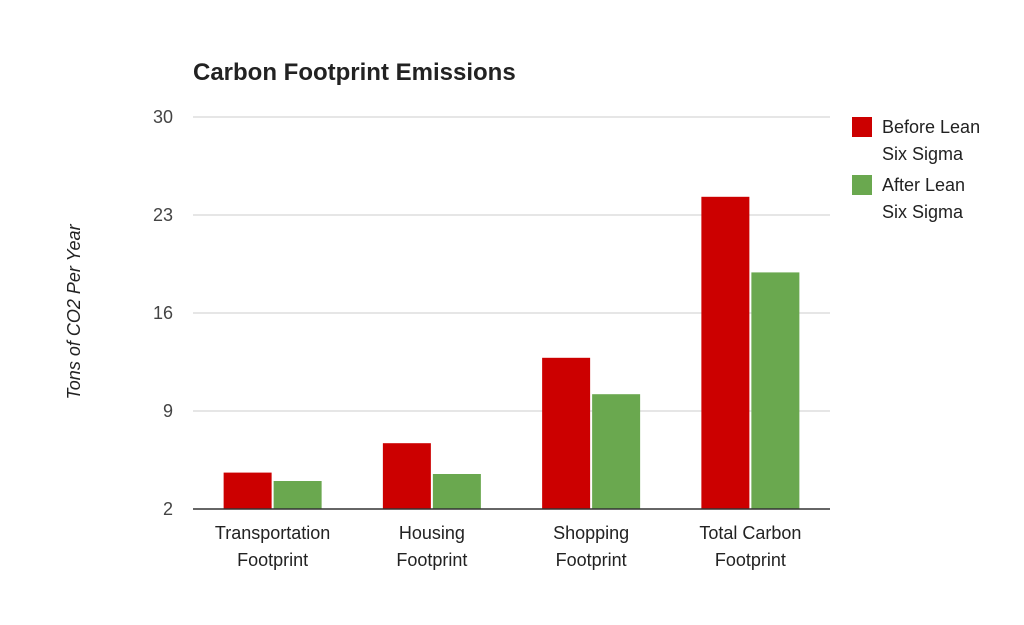  What do you see at coordinates (431, 546) in the screenshot?
I see `x-category-label: Housing Footprint` at bounding box center [431, 546].